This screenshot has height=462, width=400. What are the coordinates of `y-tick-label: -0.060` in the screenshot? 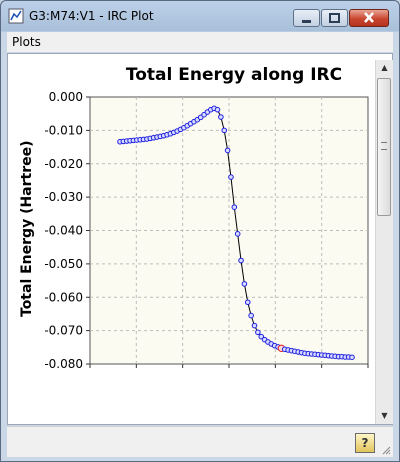 It's located at (63, 297).